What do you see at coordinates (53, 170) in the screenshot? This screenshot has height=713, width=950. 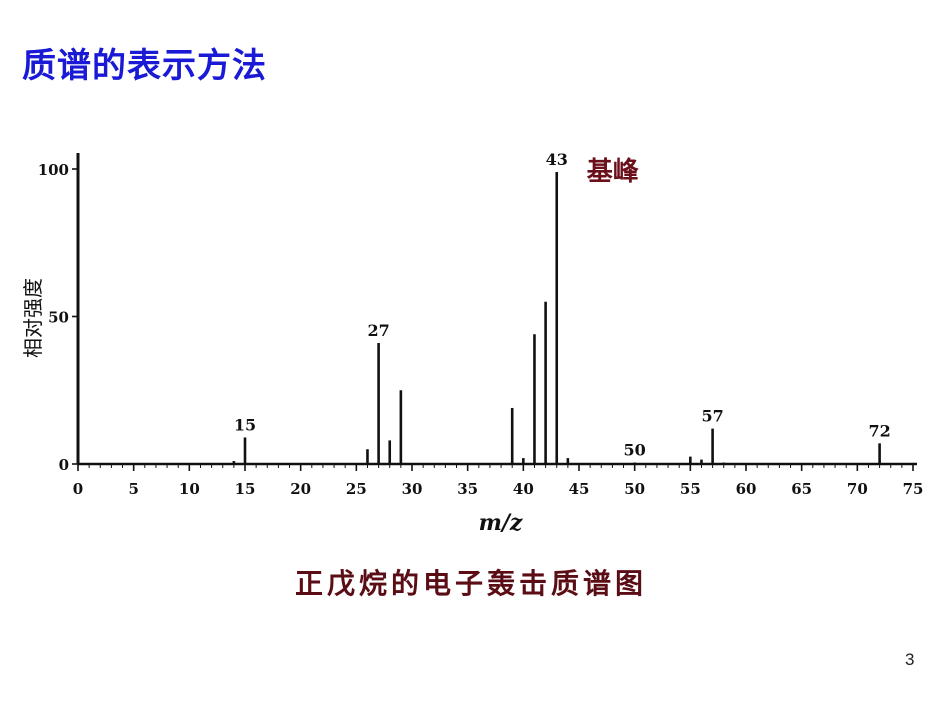 I see `y-tick-label: 100` at bounding box center [53, 170].